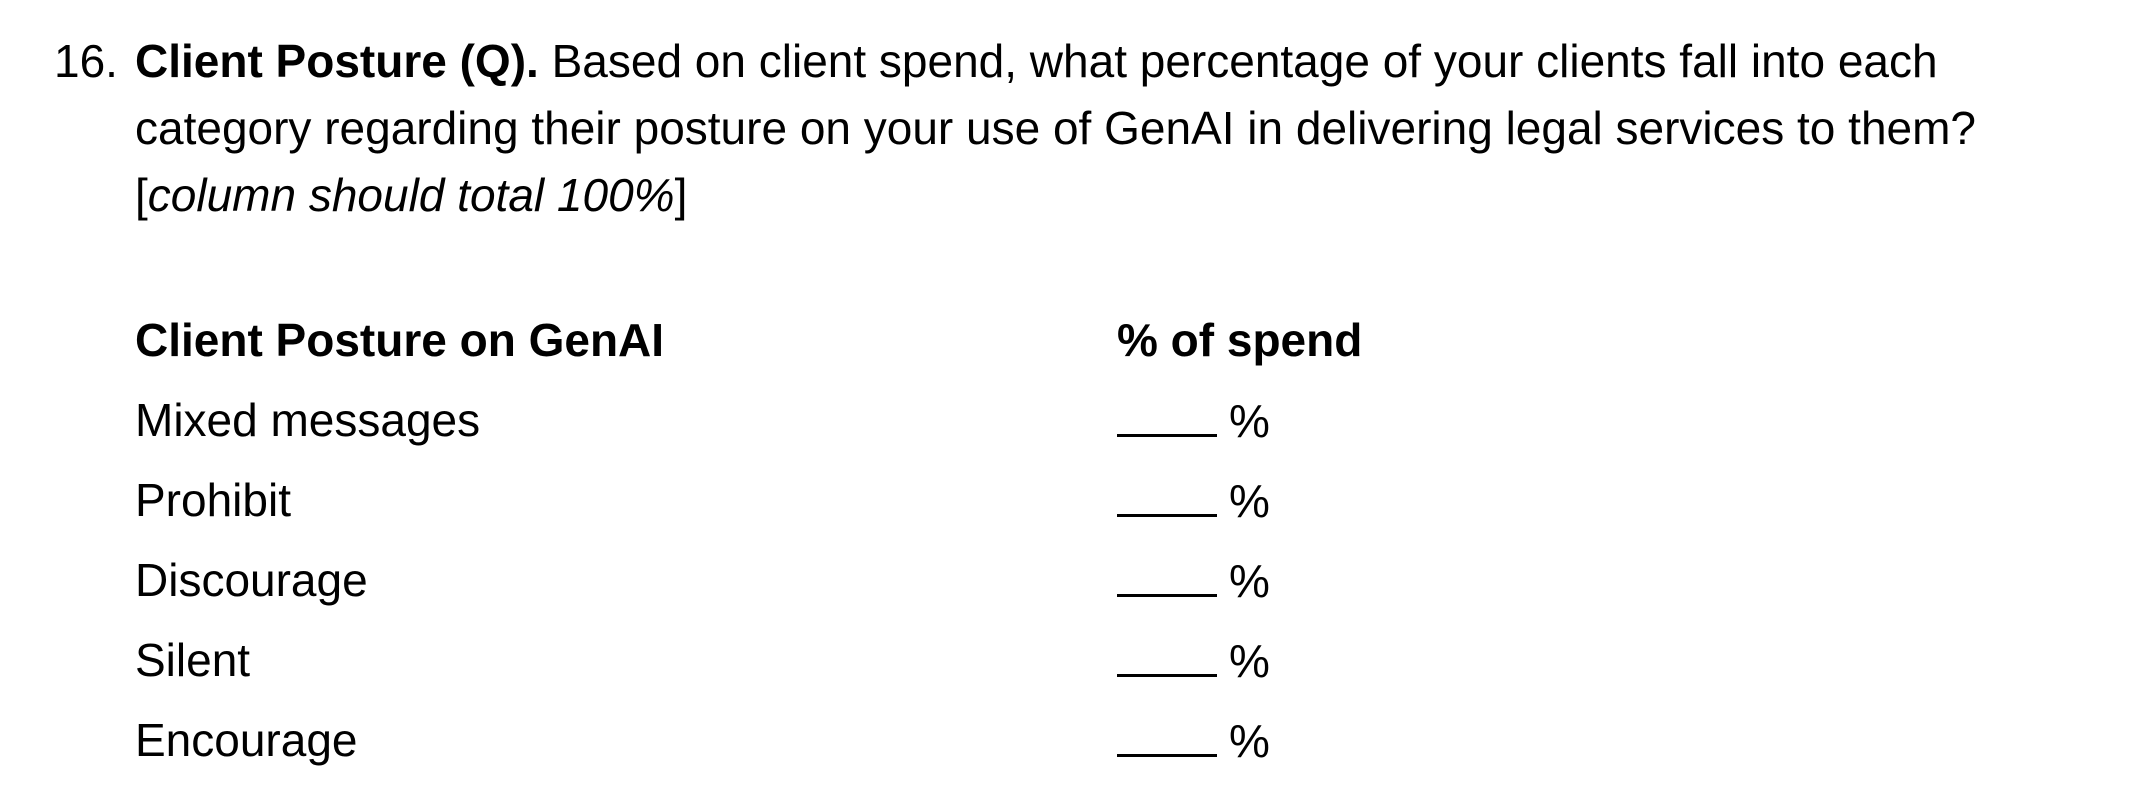  What do you see at coordinates (400, 340) in the screenshot?
I see `column-header-posture: Client Posture on GenAI` at bounding box center [400, 340].